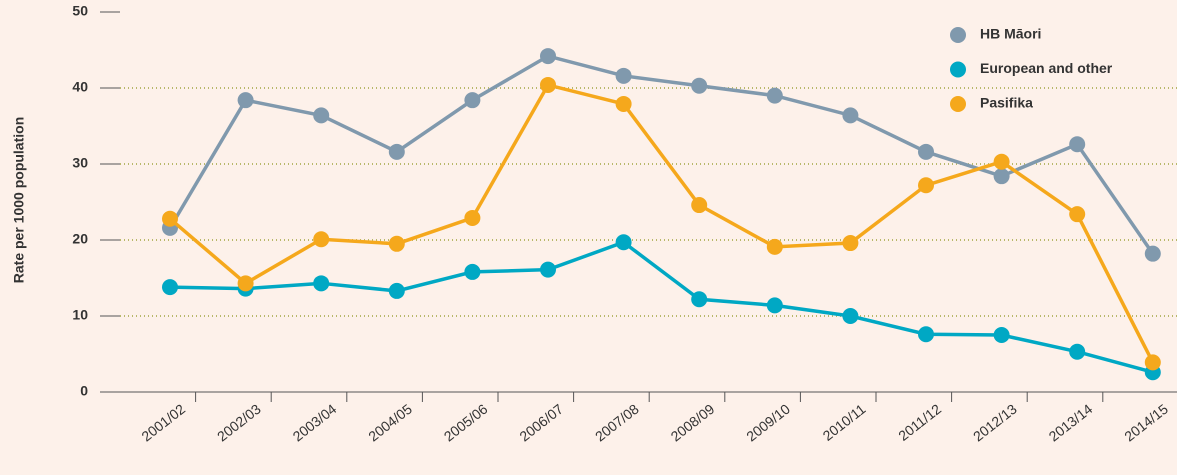 This screenshot has width=1177, height=475. I want to click on y-tick-label: 20, so click(80, 239).